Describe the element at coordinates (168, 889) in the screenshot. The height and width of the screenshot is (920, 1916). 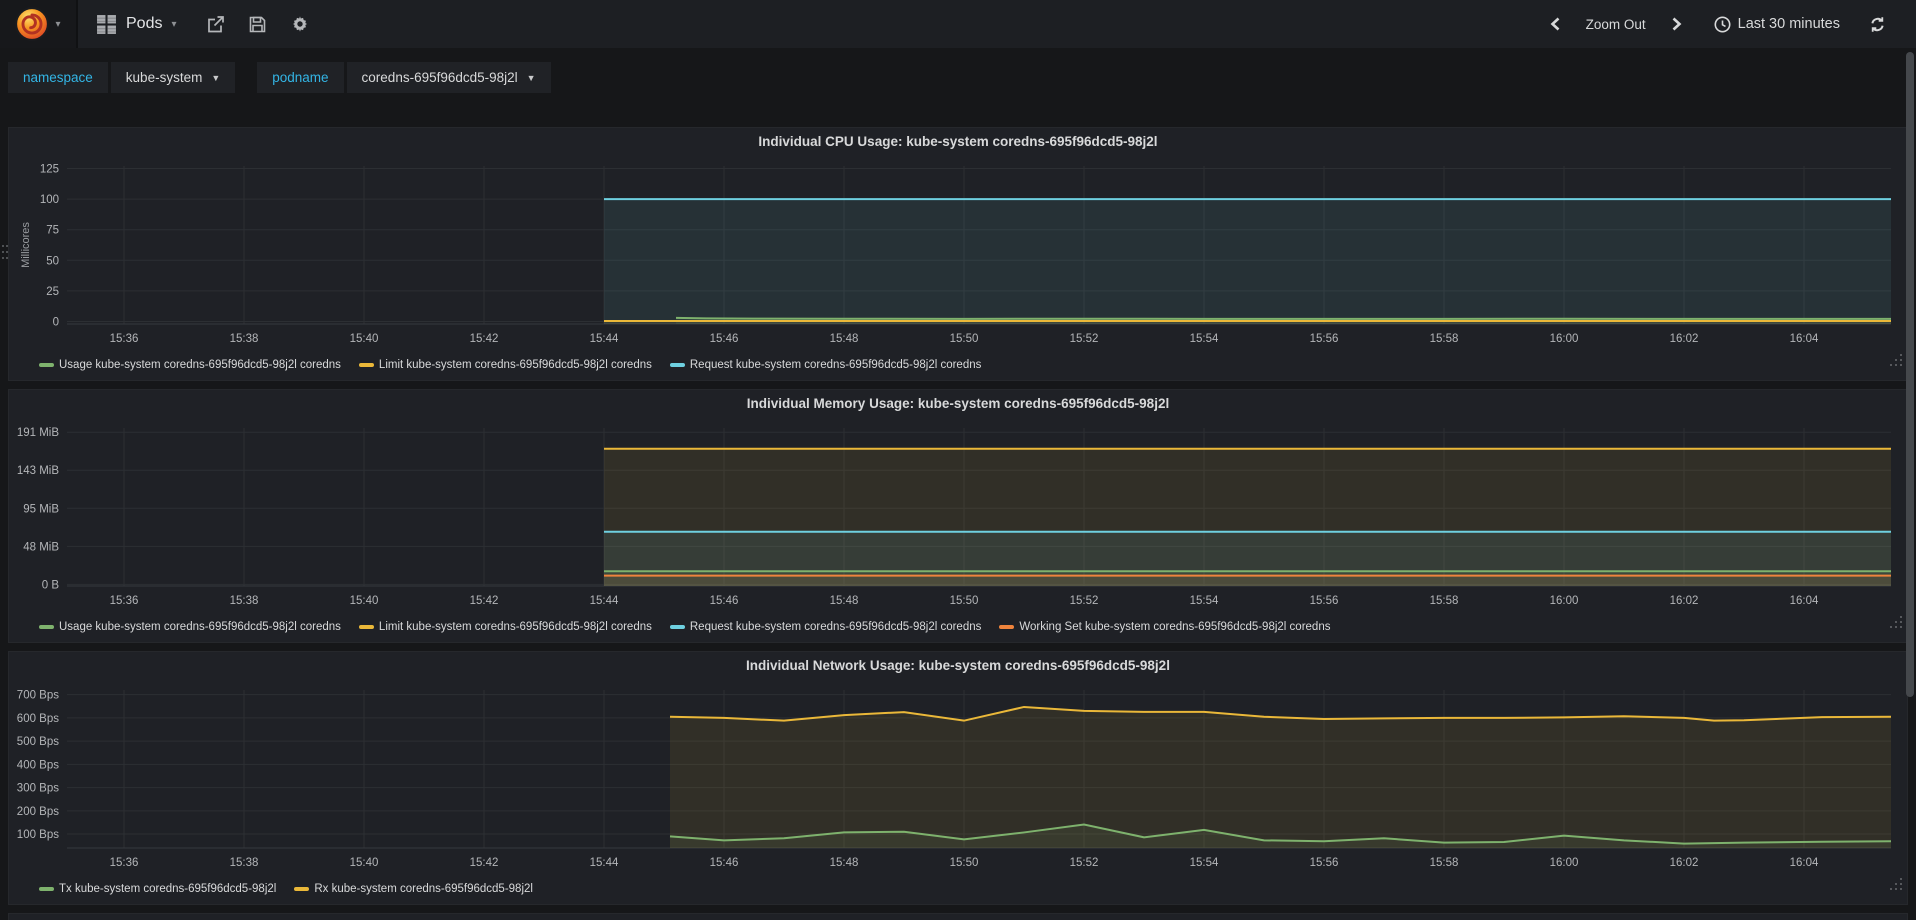
I see `legend-label: Tx kube-system coredns-695f96dcd5-98j2l` at that location.